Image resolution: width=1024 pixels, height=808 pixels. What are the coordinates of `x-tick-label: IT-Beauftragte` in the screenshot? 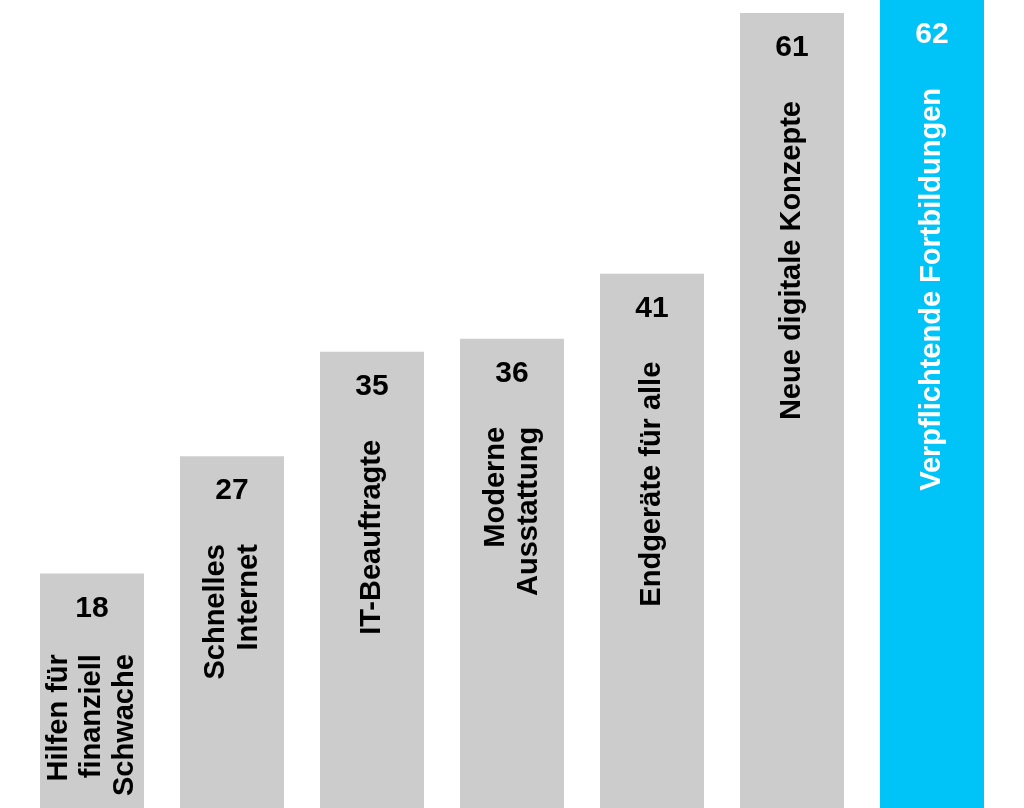 It's located at (370, 537).